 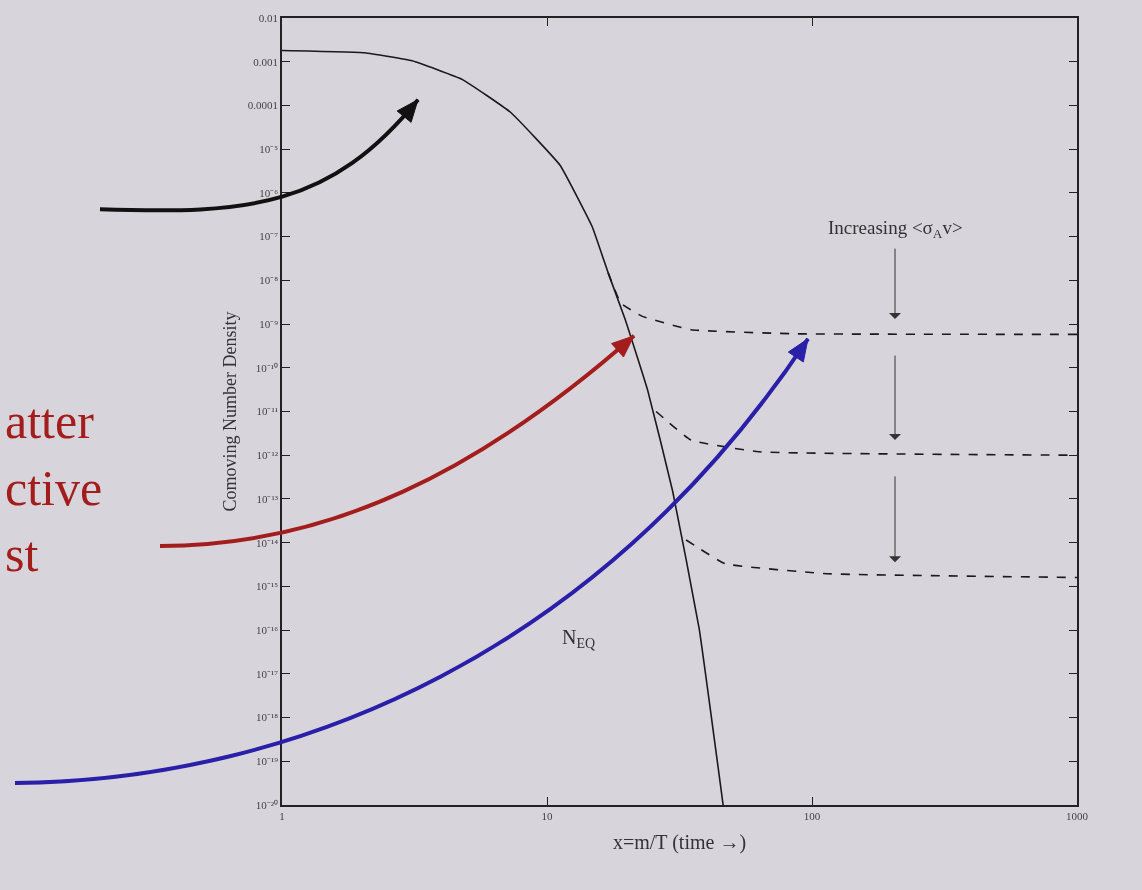 I want to click on y-tick-label: 10⁻¹⁹, so click(x=267, y=761).